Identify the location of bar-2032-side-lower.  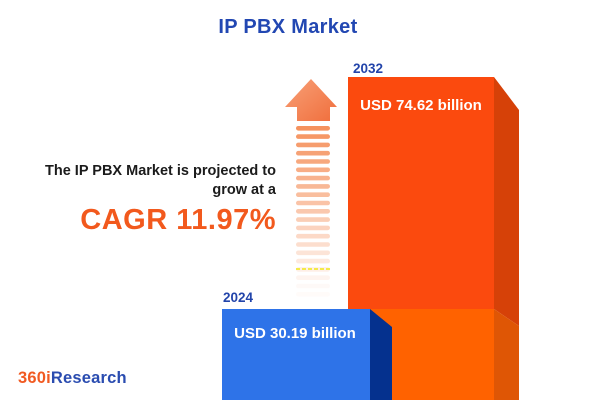
(506, 354).